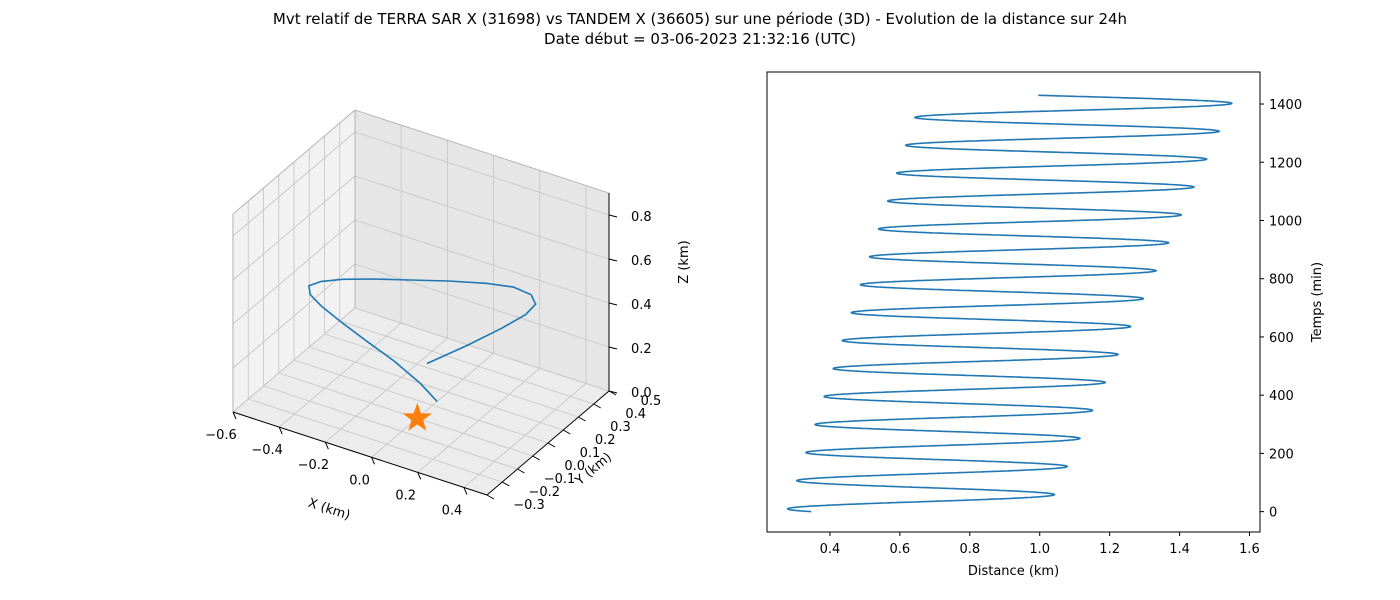 The width and height of the screenshot is (1400, 600). Describe the element at coordinates (1285, 105) in the screenshot. I see `y-tick-label: 1400` at that location.